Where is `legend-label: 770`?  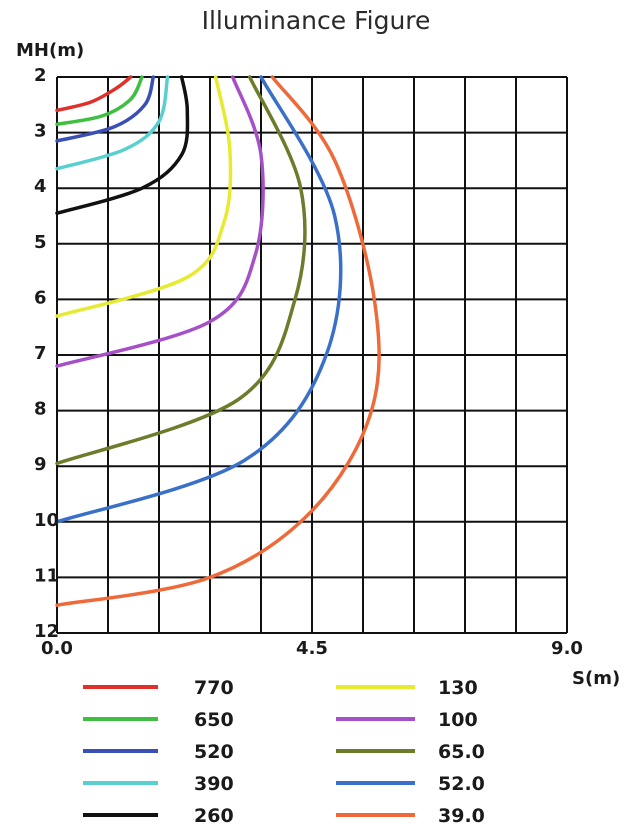 legend-label: 770 is located at coordinates (214, 688).